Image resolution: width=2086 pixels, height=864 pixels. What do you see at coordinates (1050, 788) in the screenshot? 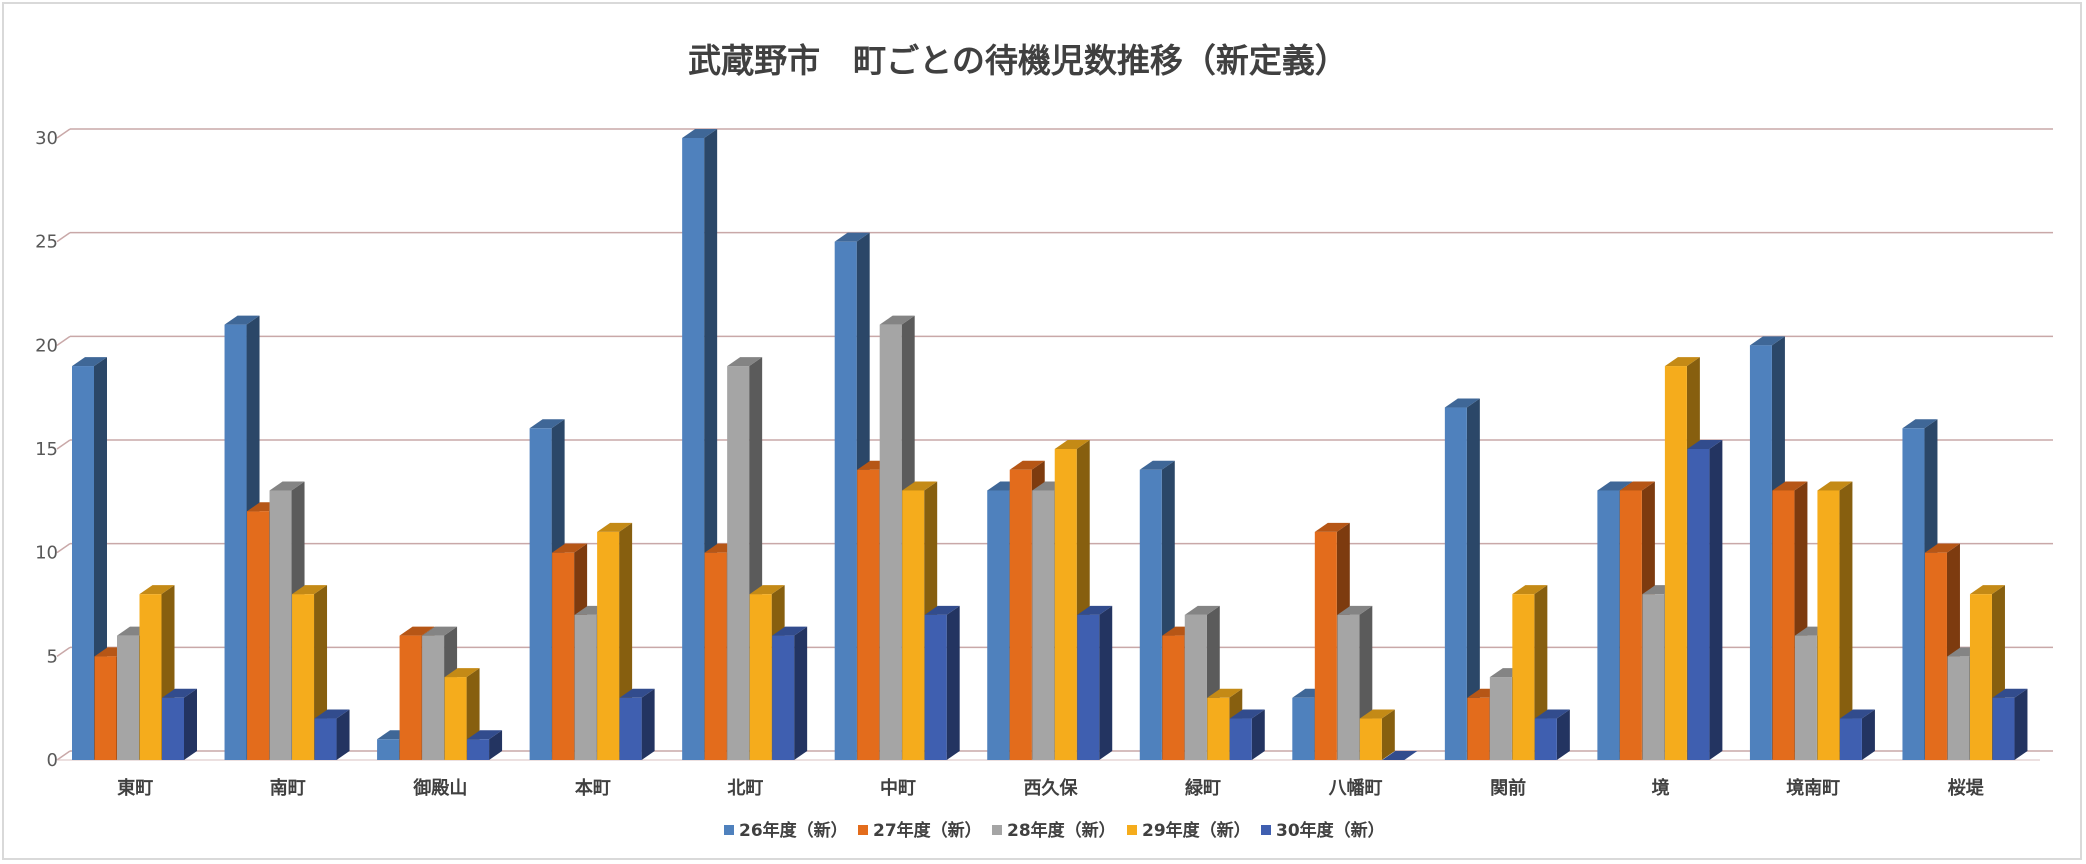
I see `x-axis: 東町 南町 御殿山 本町 北町 中町 西久保 緑町 八幡町 関前 境 境南町 桜堤` at bounding box center [1050, 788].